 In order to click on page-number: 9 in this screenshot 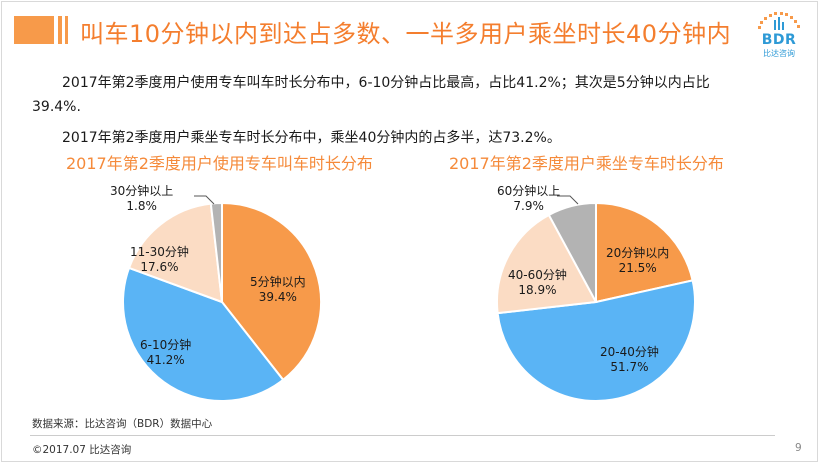, I will do `click(798, 448)`.